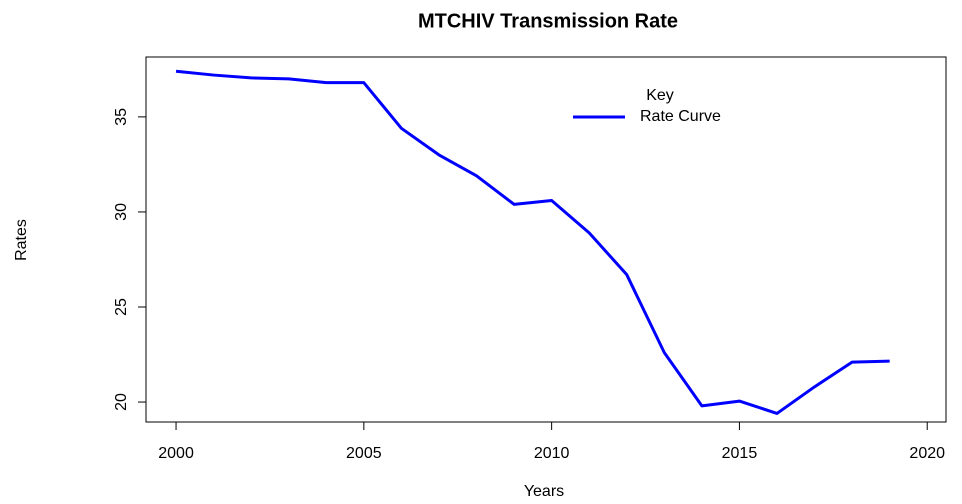  I want to click on y-axis-label: Rates, so click(21, 240).